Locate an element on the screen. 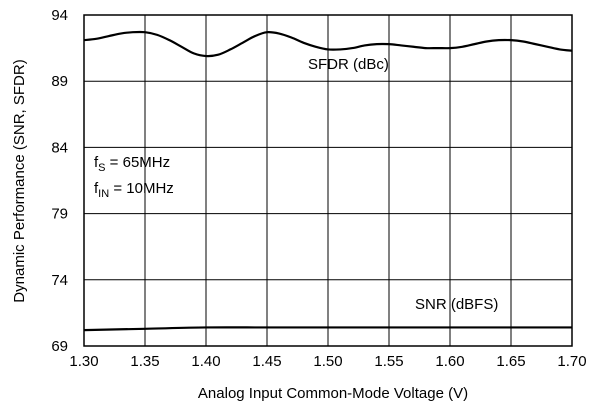 Image resolution: width=590 pixels, height=408 pixels. x-tick-label: 1.40 is located at coordinates (205, 361).